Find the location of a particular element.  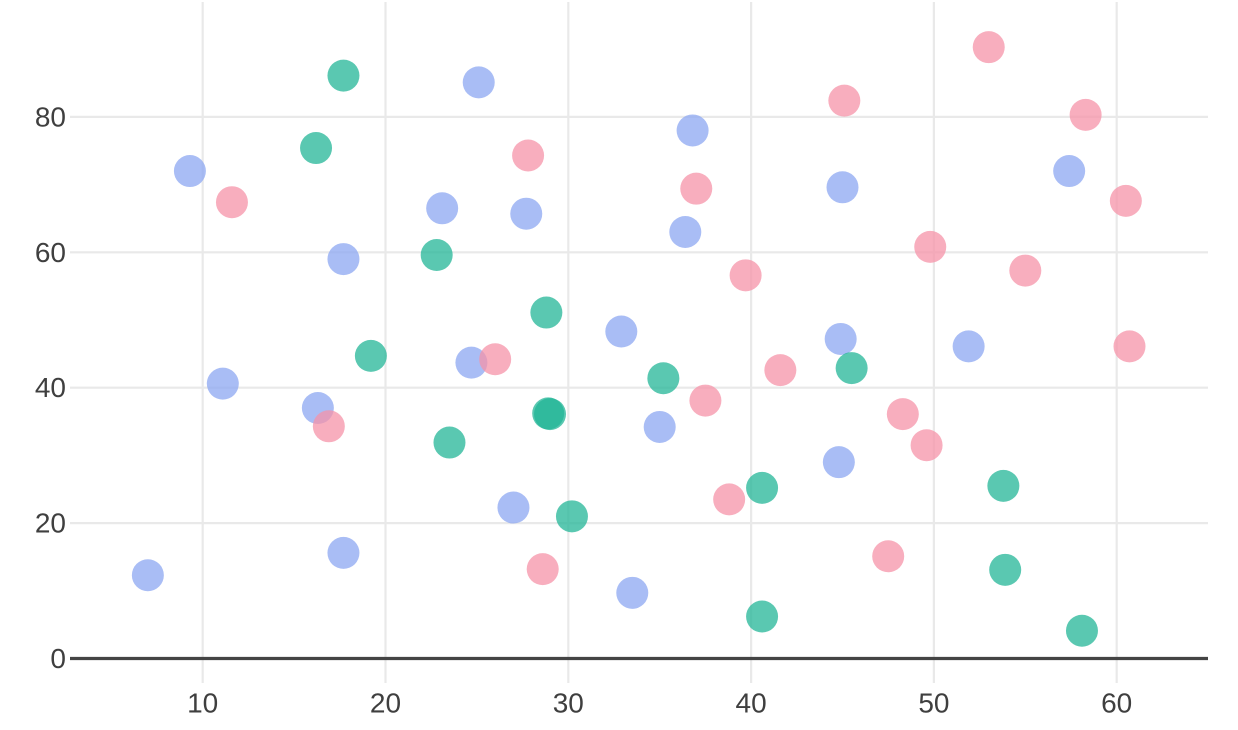

x-tick-label-50: 50 is located at coordinates (933, 703).